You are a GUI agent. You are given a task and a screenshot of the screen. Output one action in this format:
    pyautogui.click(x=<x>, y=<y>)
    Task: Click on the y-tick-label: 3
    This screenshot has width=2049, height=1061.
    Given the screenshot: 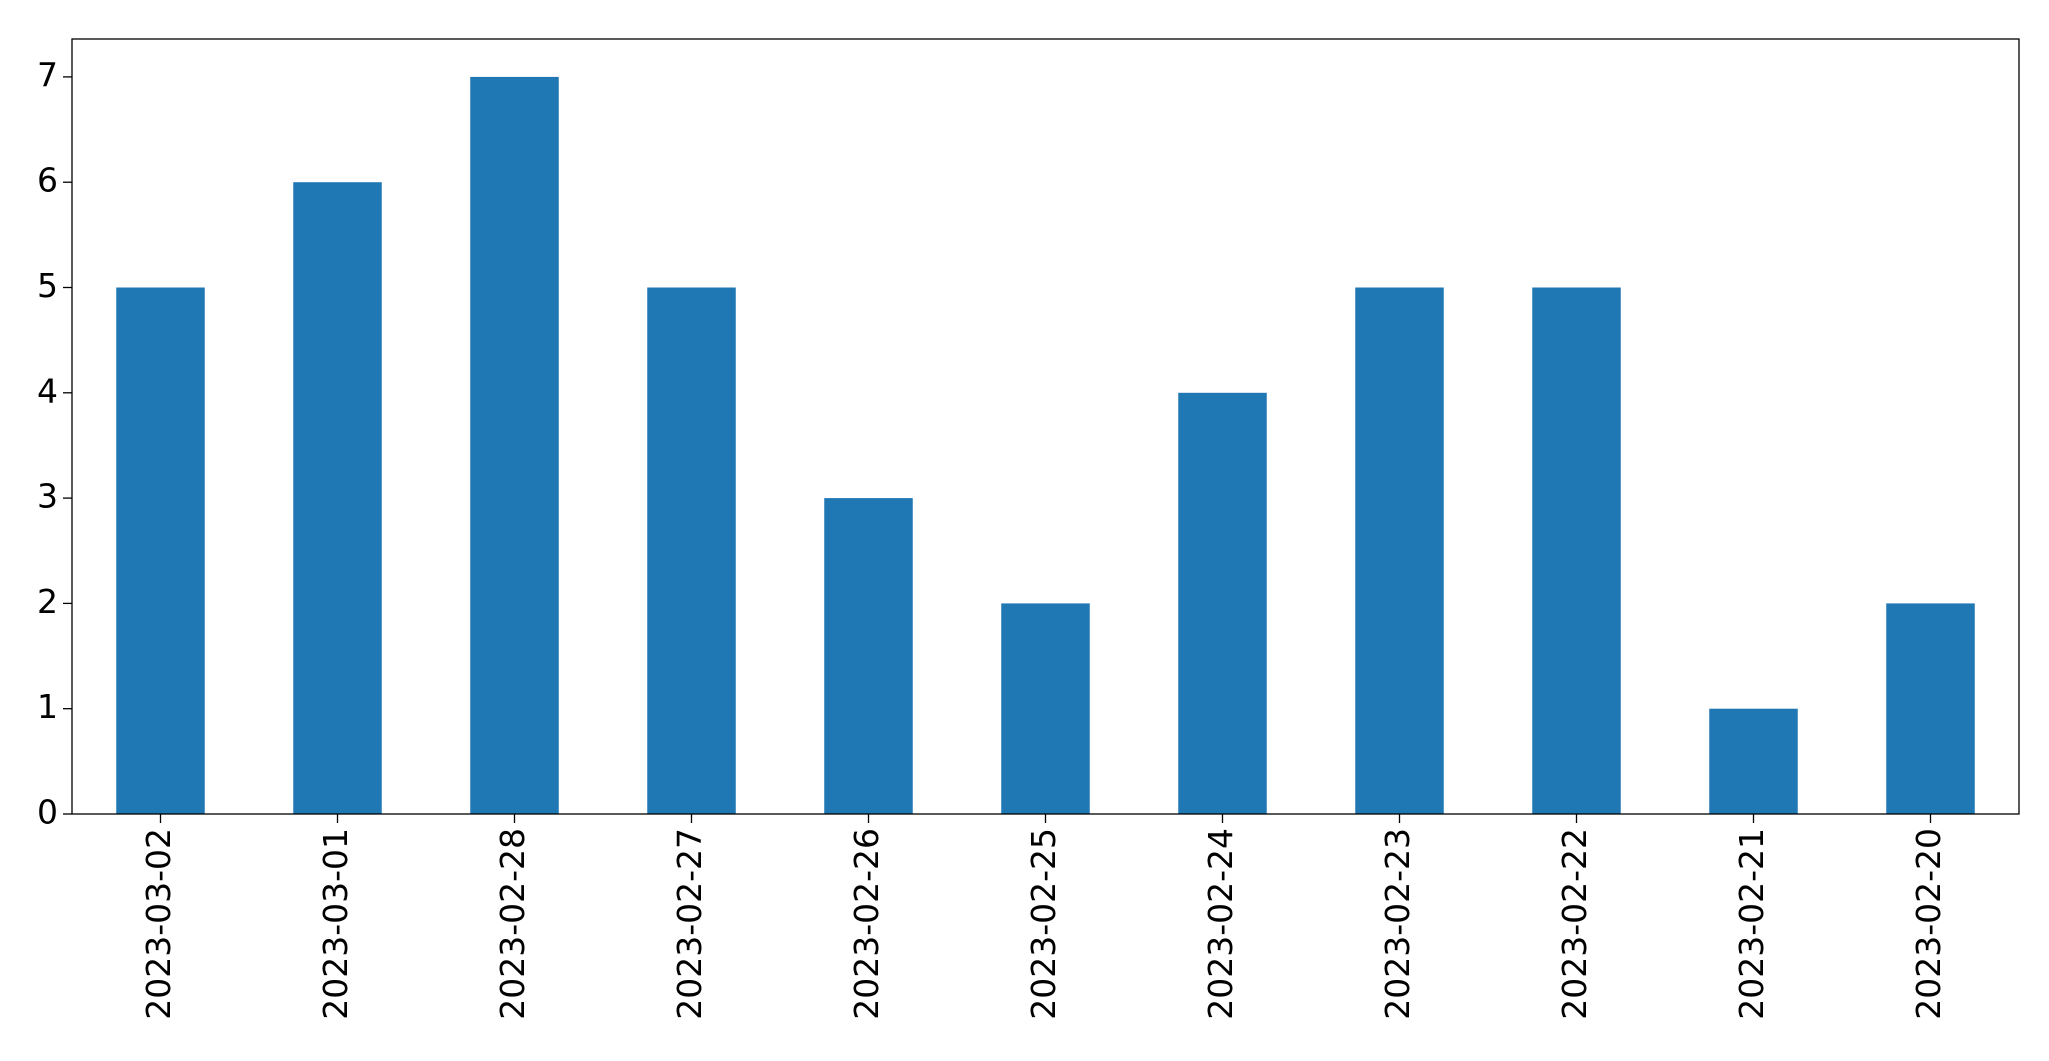 What is the action you would take?
    pyautogui.click(x=47, y=496)
    